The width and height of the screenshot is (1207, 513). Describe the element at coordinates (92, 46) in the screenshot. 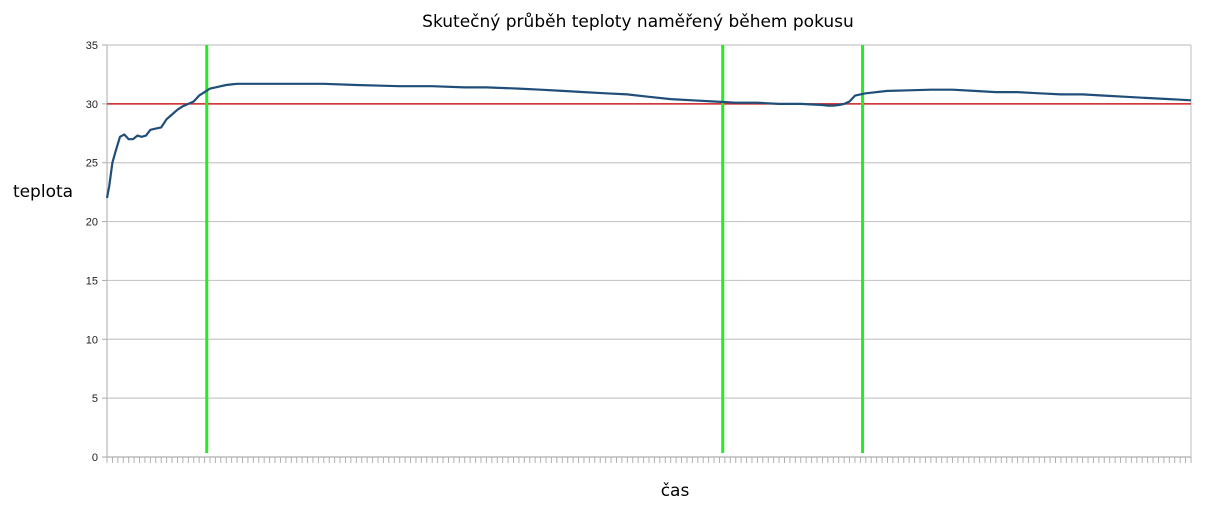

I see `y-tick-label-35: 35` at that location.